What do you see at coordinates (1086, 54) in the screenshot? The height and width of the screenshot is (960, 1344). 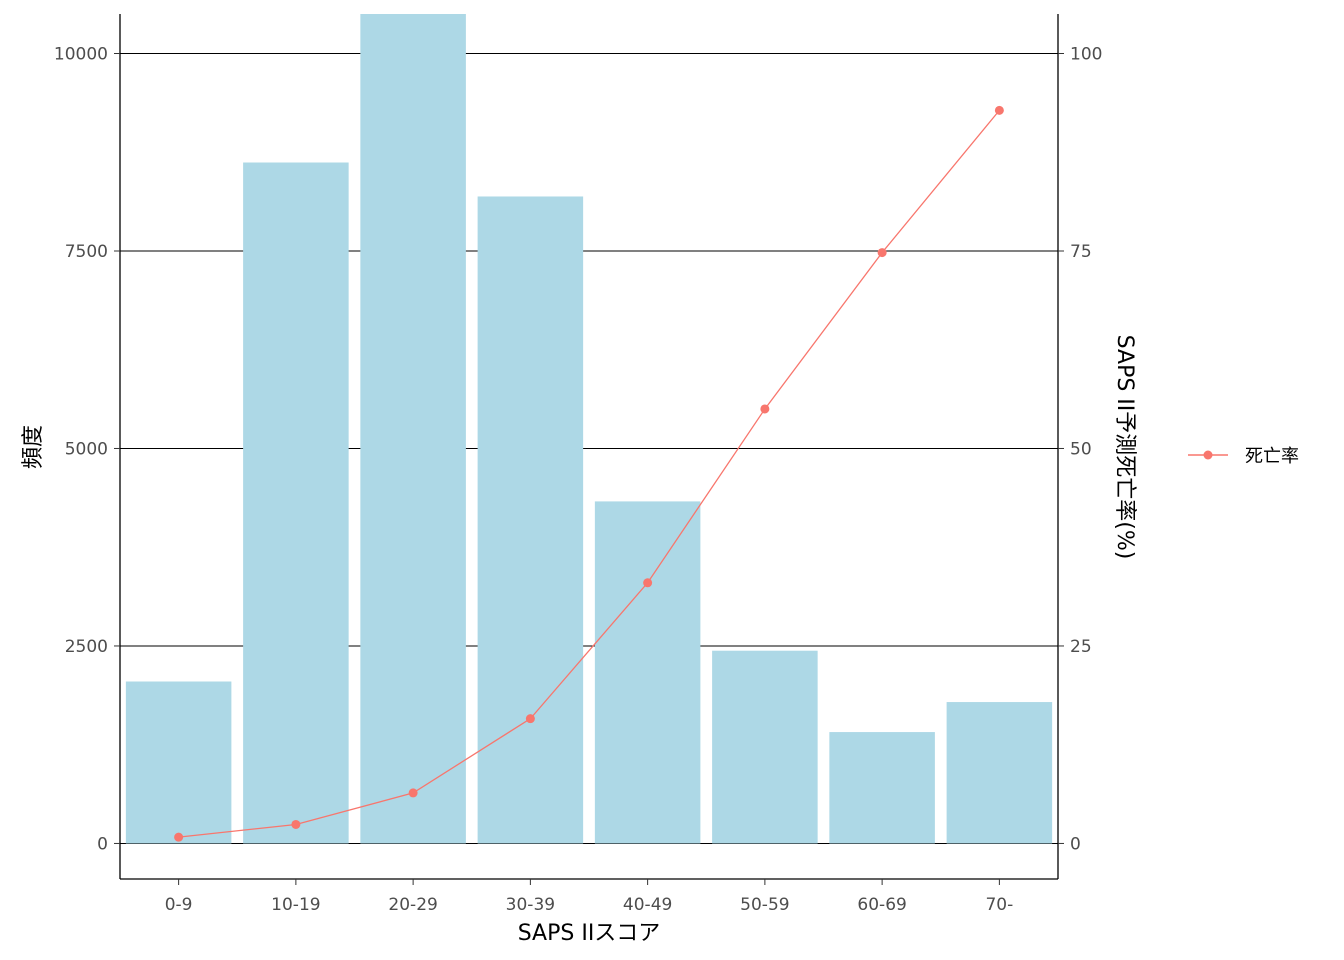 I see `y2-tick-label: 100` at bounding box center [1086, 54].